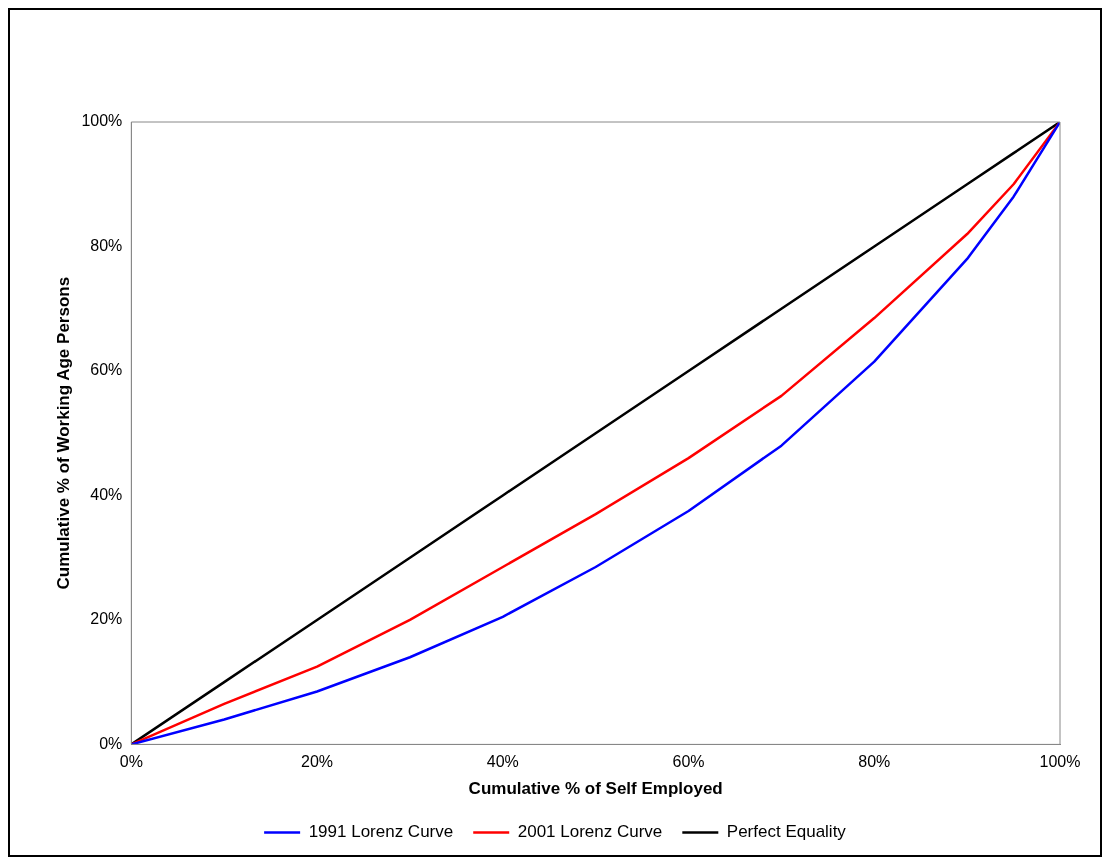 Image resolution: width=1109 pixels, height=864 pixels. Describe the element at coordinates (63, 433) in the screenshot. I see `y-axis-title: Cumulative % of Working Age Persons` at that location.